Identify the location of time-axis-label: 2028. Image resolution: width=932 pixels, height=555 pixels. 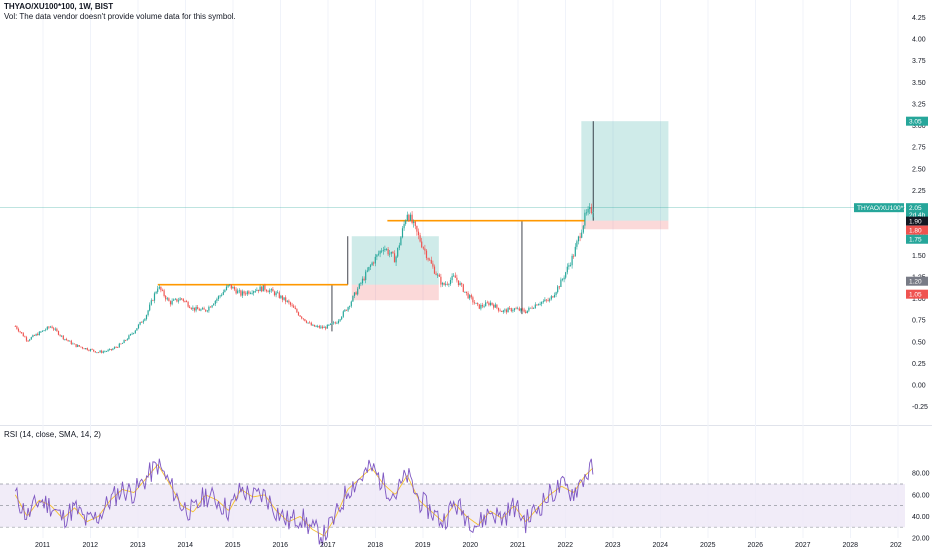
(851, 545).